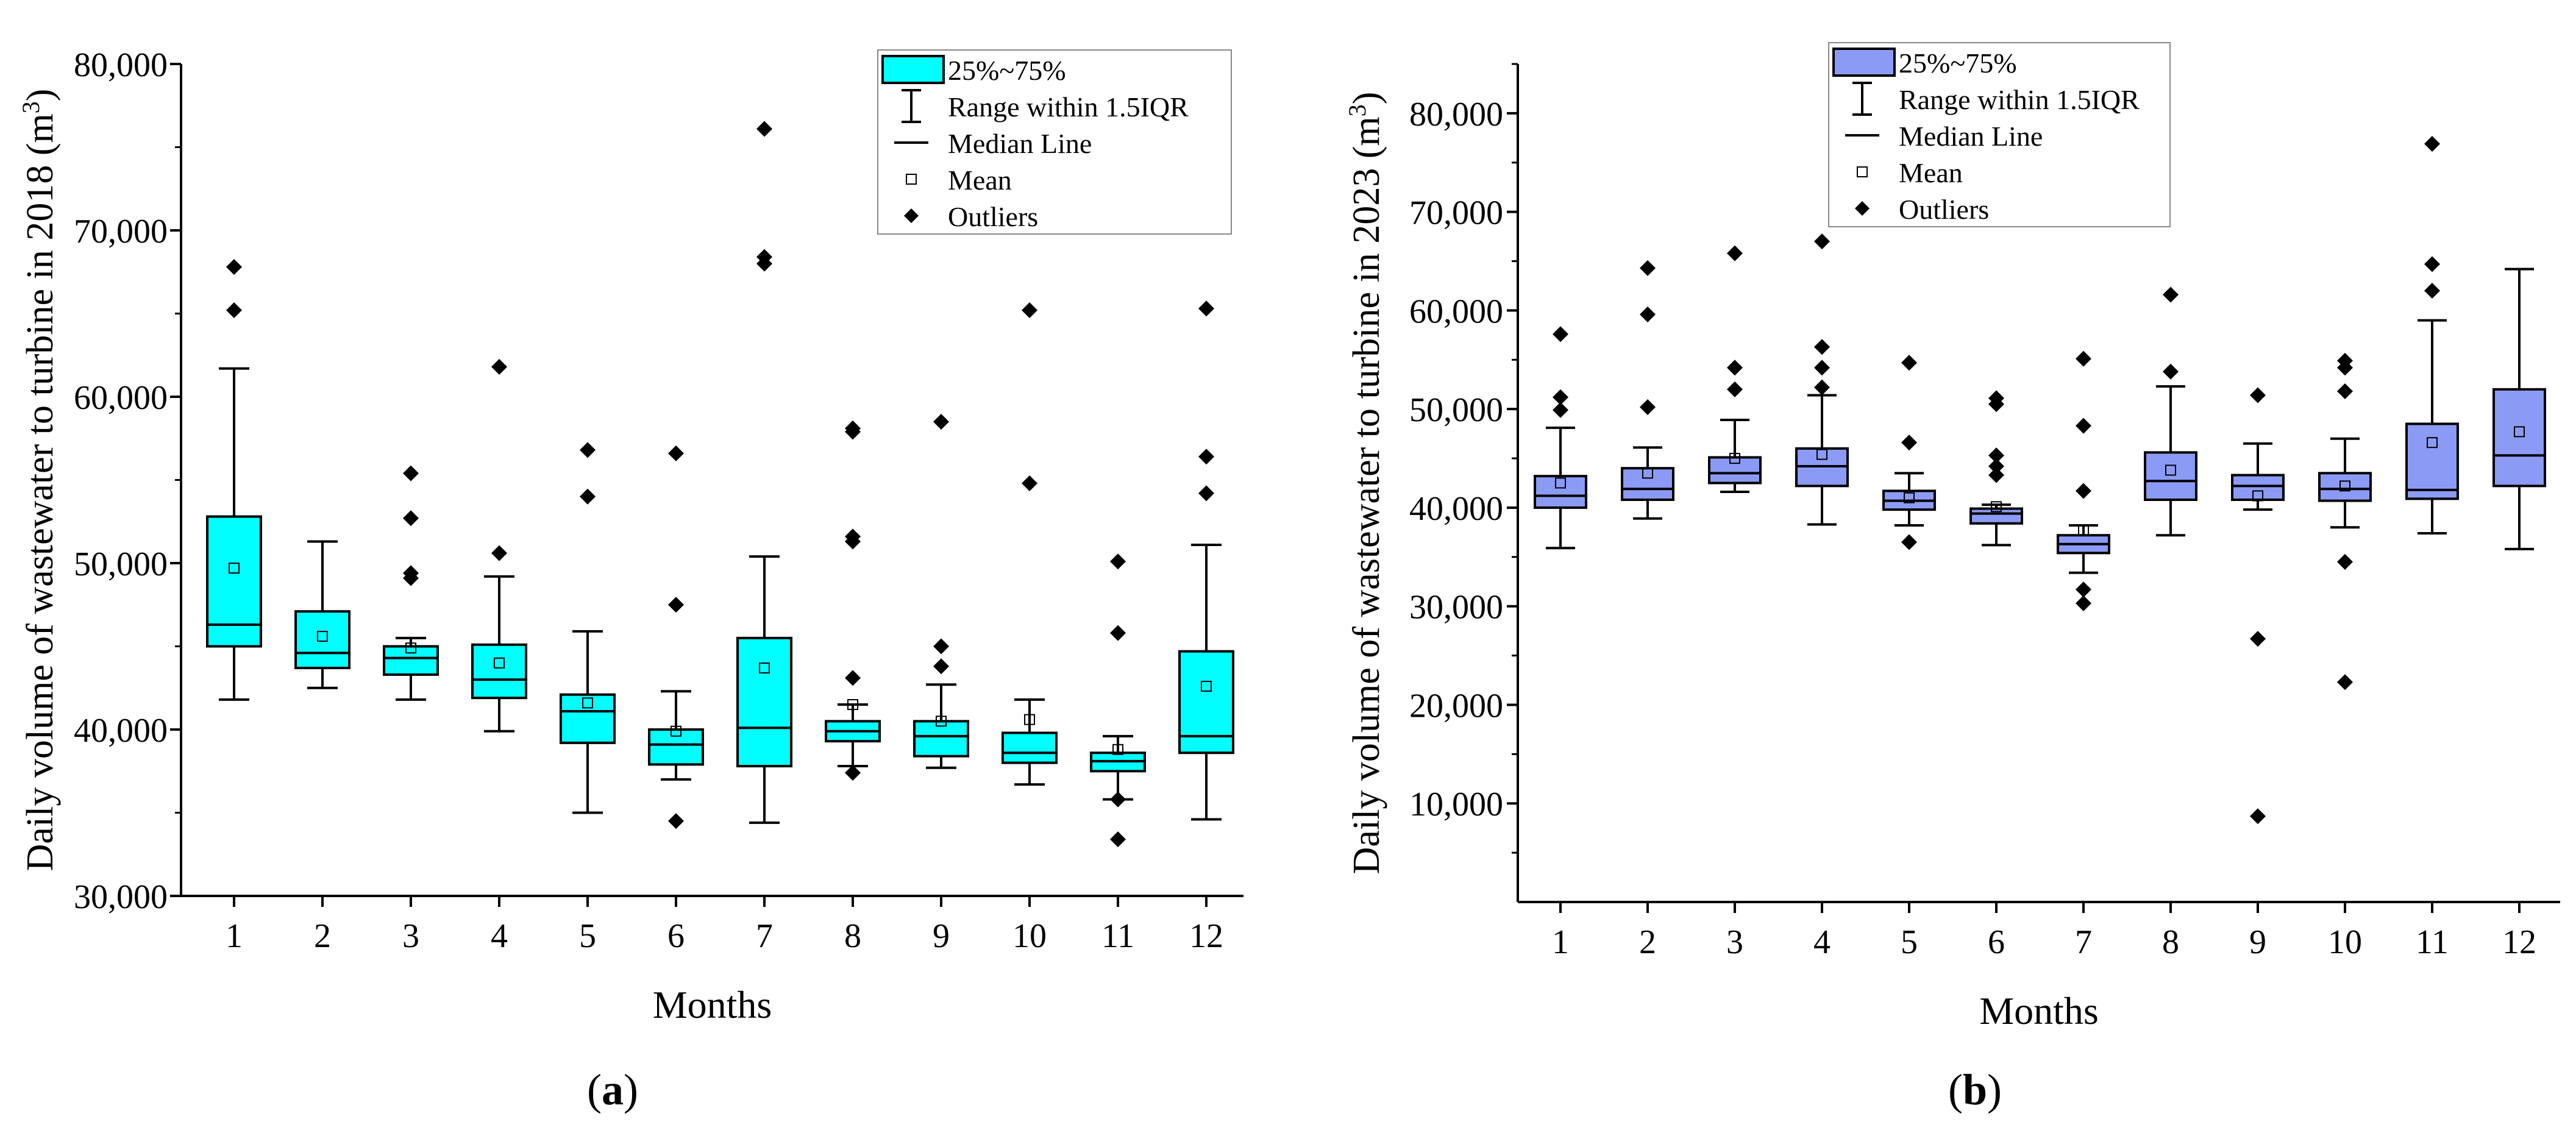 This screenshot has width=2576, height=1133. I want to click on y-tick-label: 10,000, so click(1456, 804).